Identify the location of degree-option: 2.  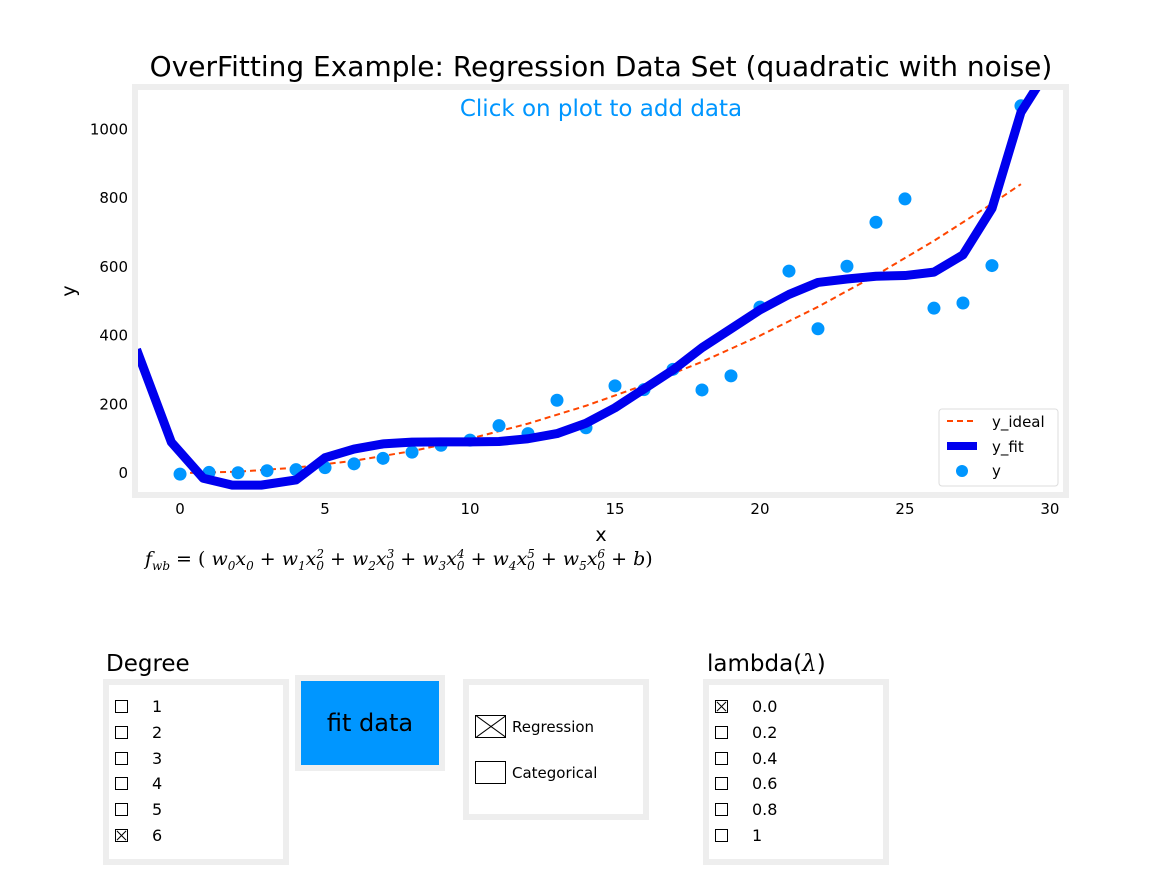
(138, 732).